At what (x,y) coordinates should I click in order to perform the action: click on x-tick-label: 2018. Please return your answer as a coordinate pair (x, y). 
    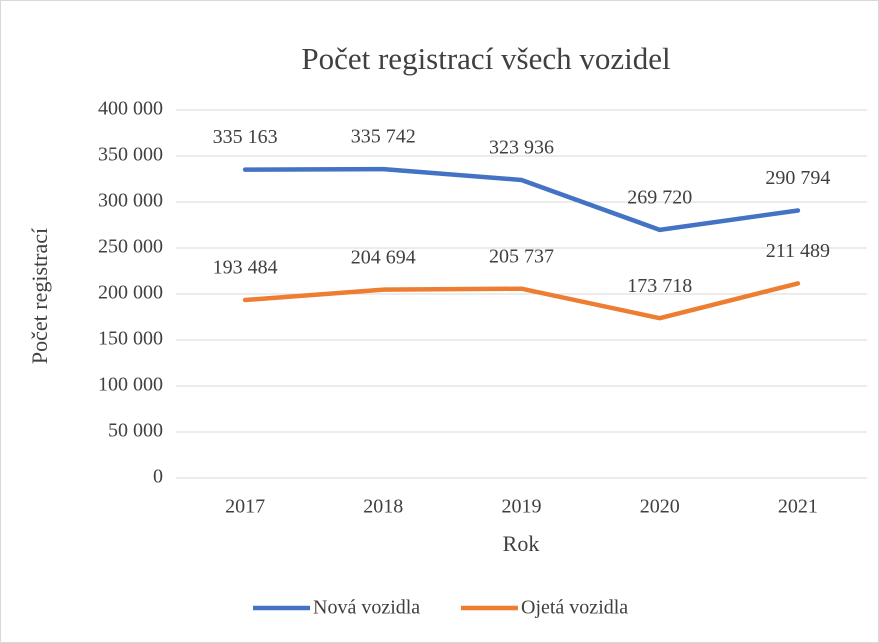
    Looking at the image, I should click on (383, 507).